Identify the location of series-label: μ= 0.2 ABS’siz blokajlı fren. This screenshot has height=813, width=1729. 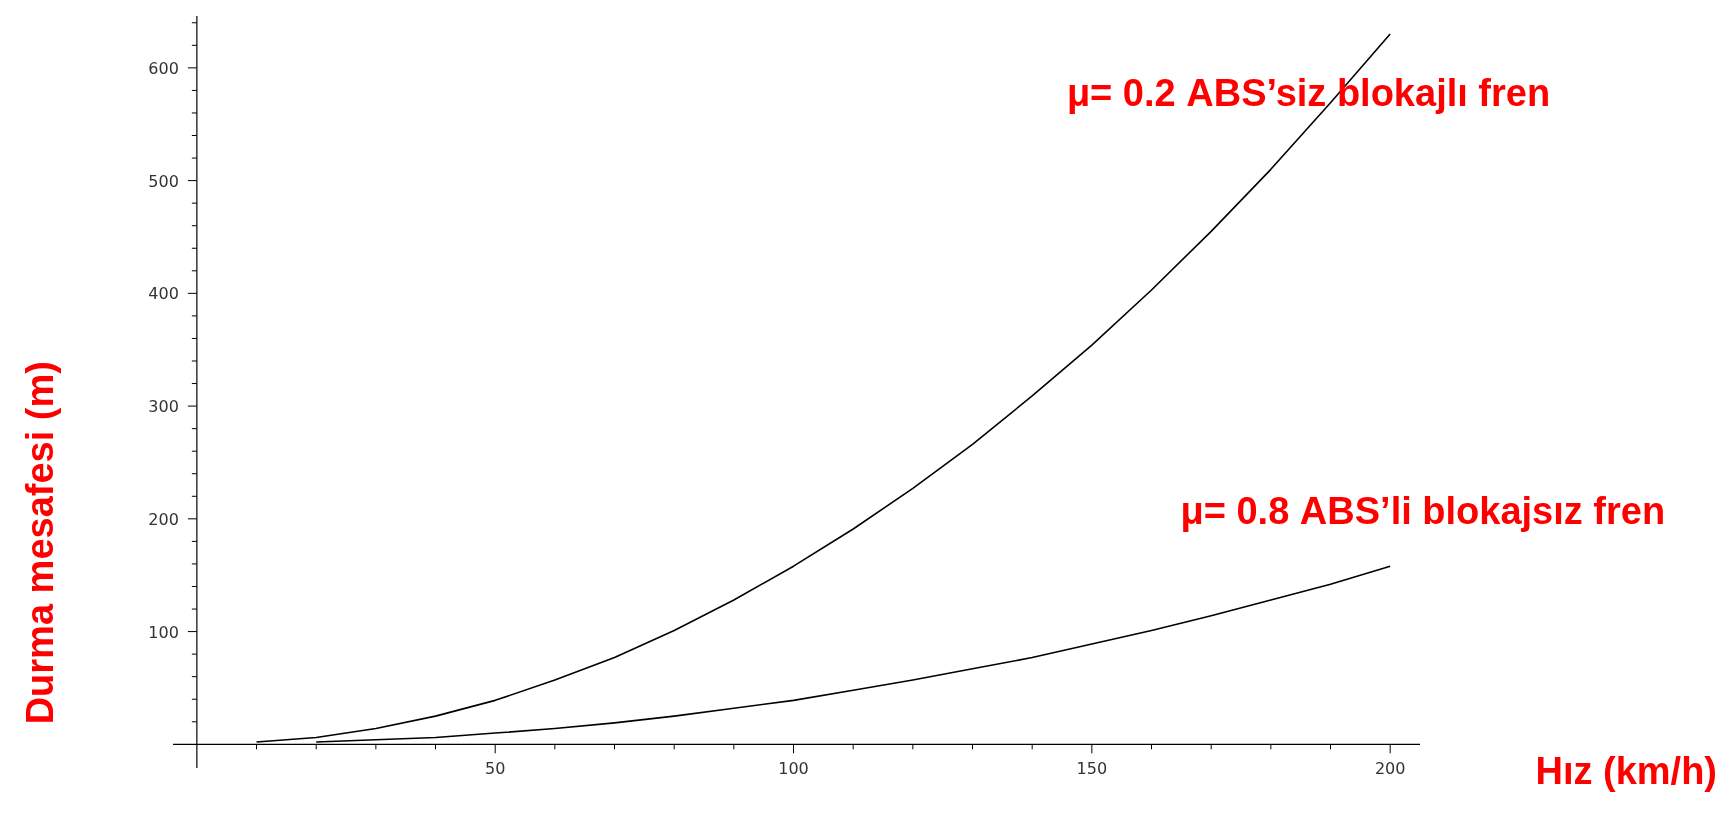
(1308, 93).